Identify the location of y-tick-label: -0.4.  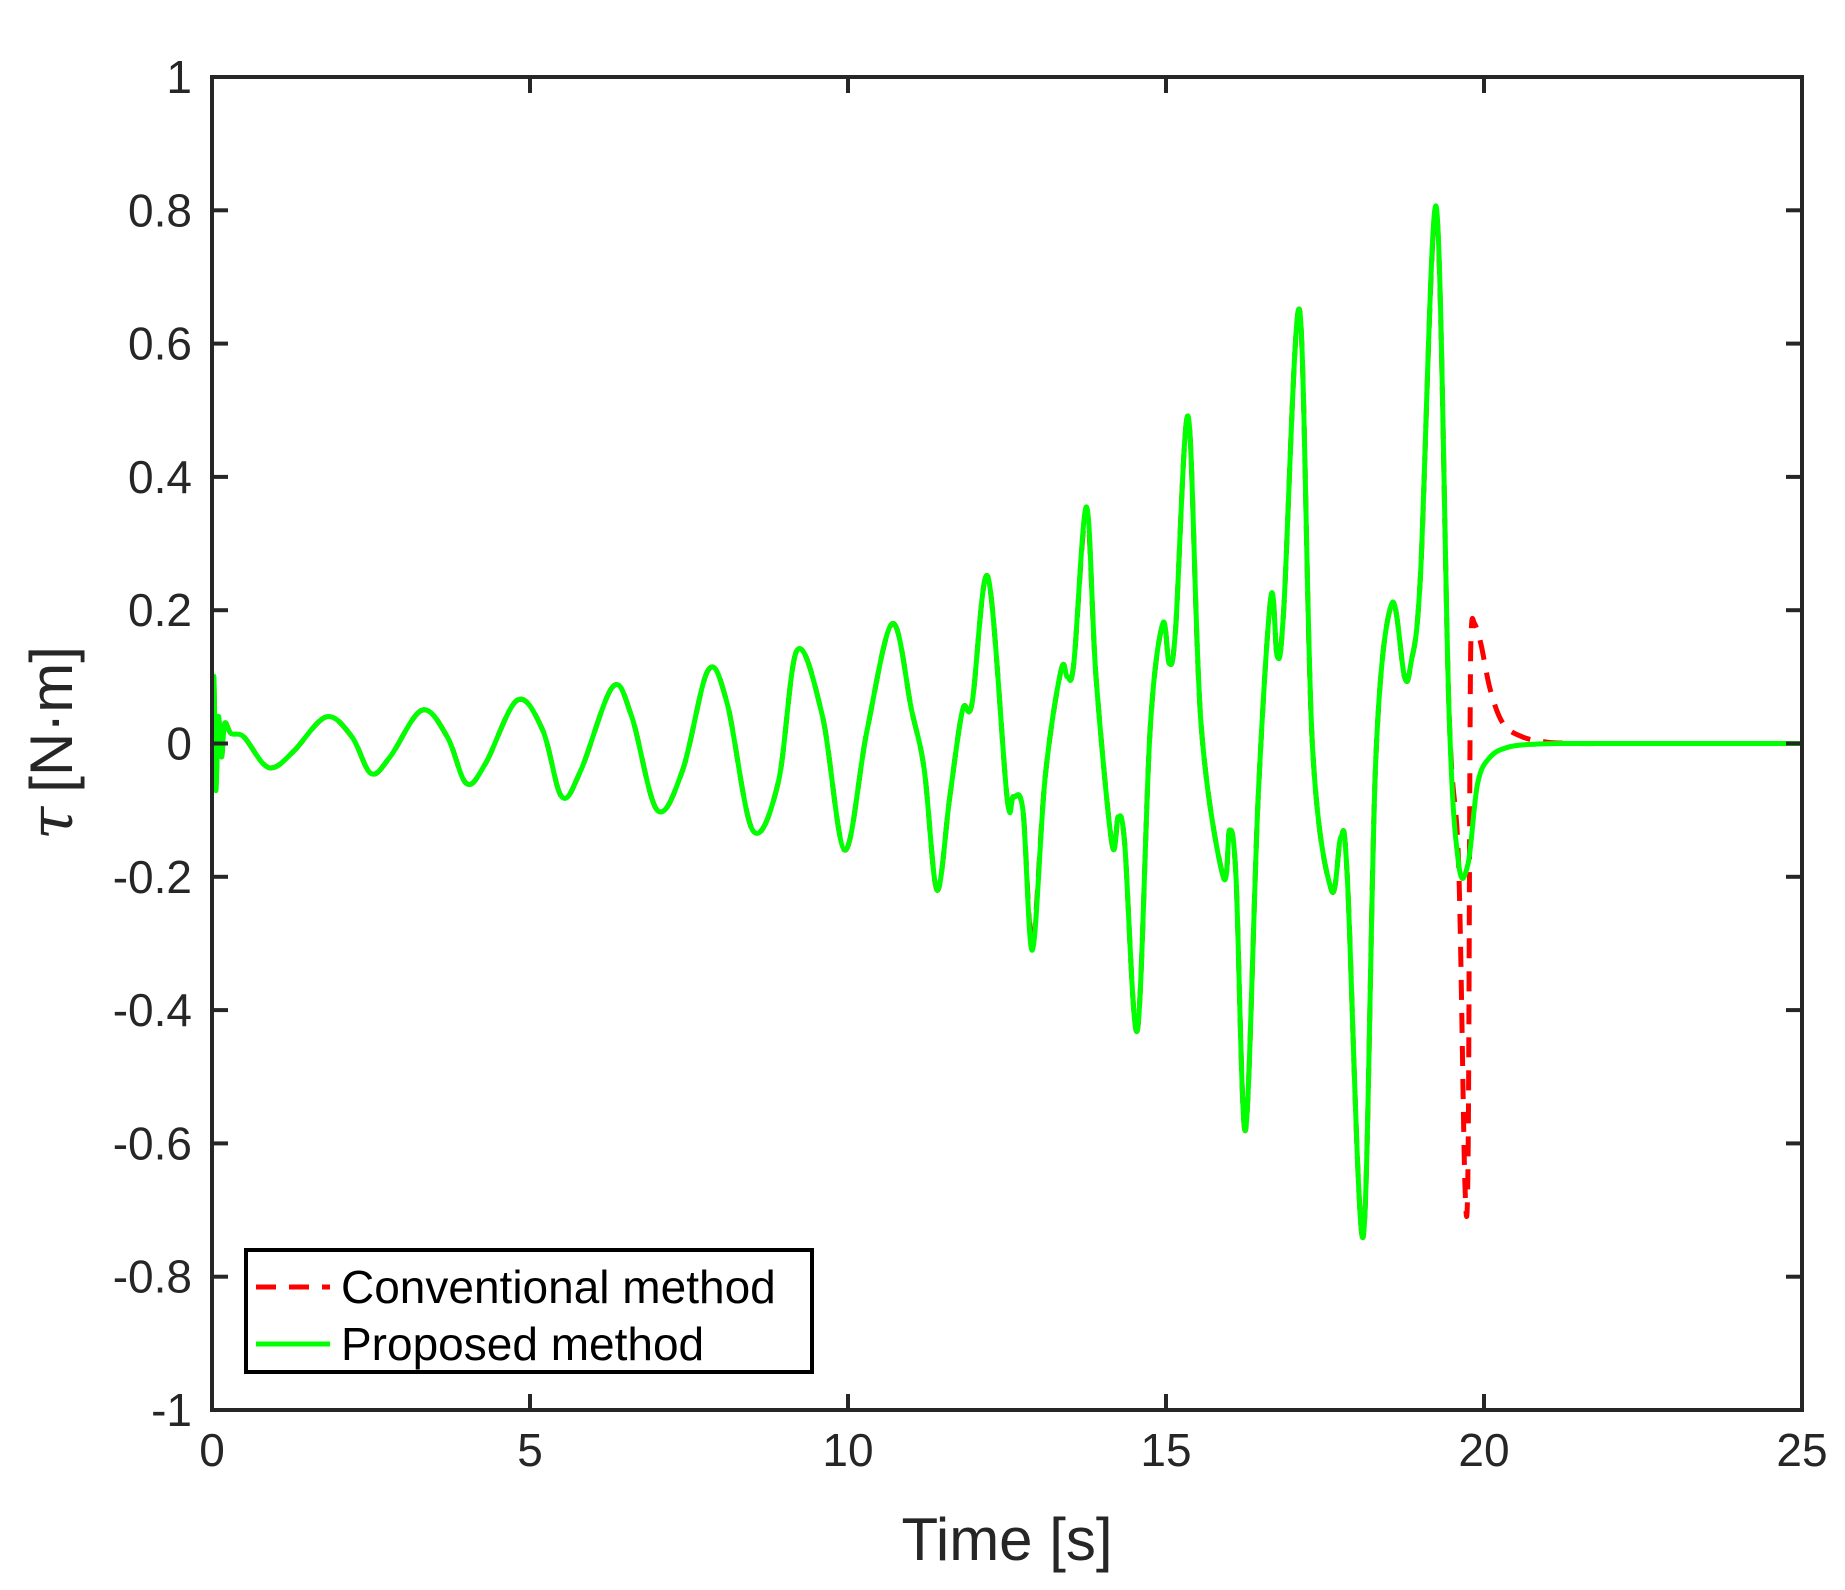
(152, 1010).